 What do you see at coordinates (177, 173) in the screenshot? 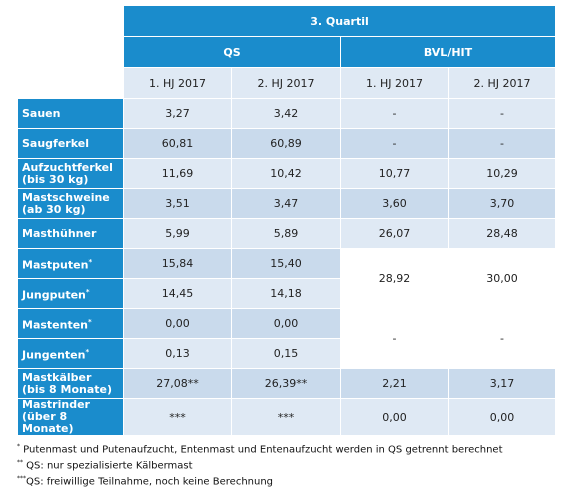
I see `qs-cell: 11,69` at bounding box center [177, 173].